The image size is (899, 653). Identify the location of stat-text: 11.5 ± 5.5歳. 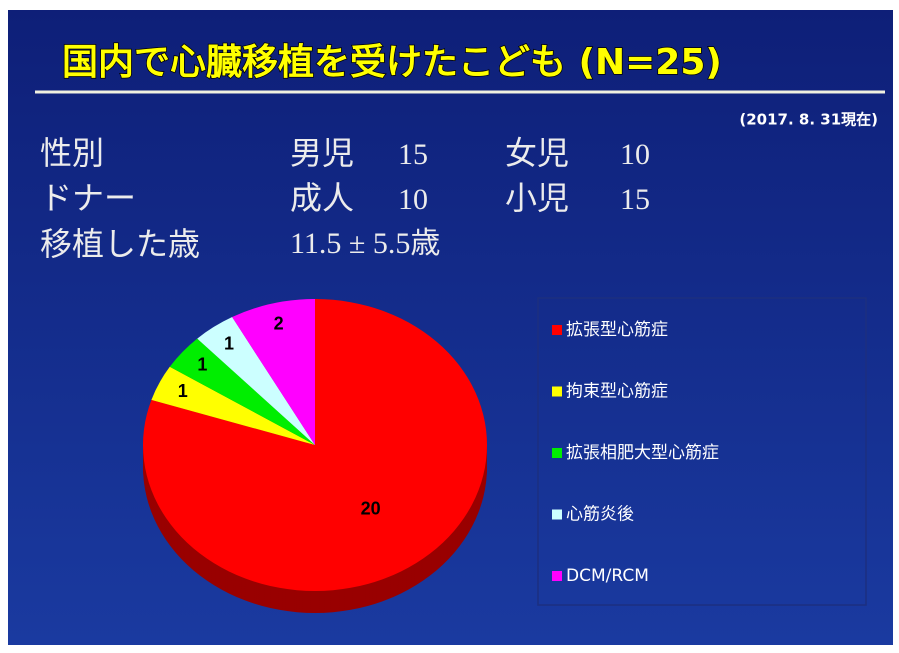
(365, 243).